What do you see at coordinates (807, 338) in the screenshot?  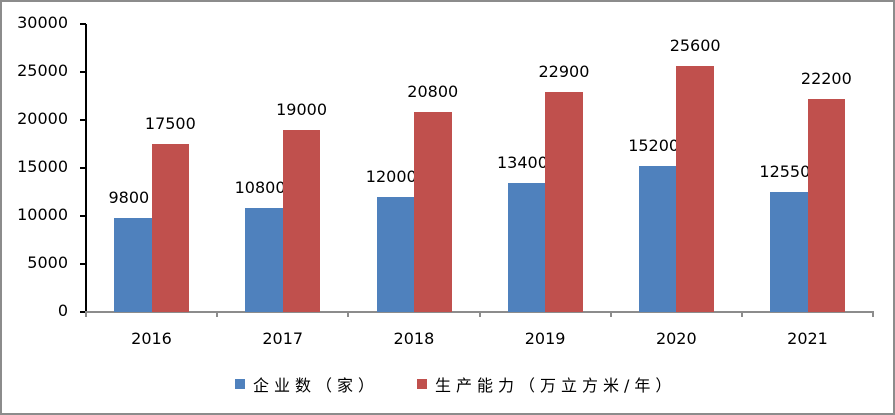 I see `x-tick-label: 2021` at bounding box center [807, 338].